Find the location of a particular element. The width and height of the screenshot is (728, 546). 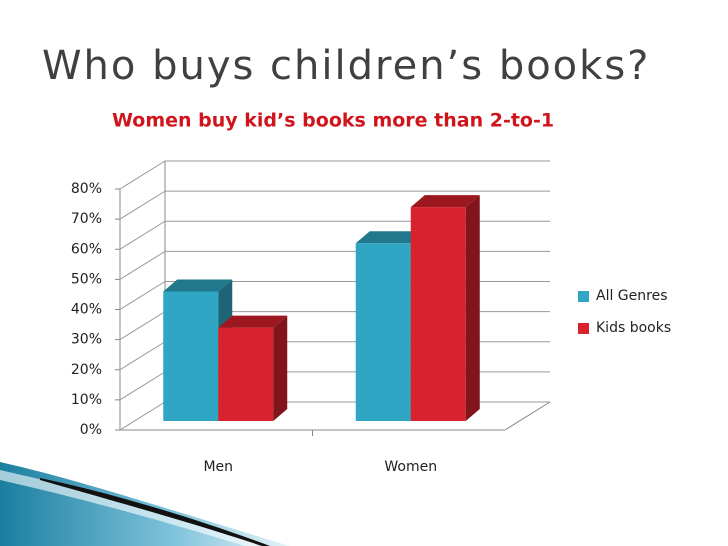

y-tick-label: 50% is located at coordinates (86, 279).